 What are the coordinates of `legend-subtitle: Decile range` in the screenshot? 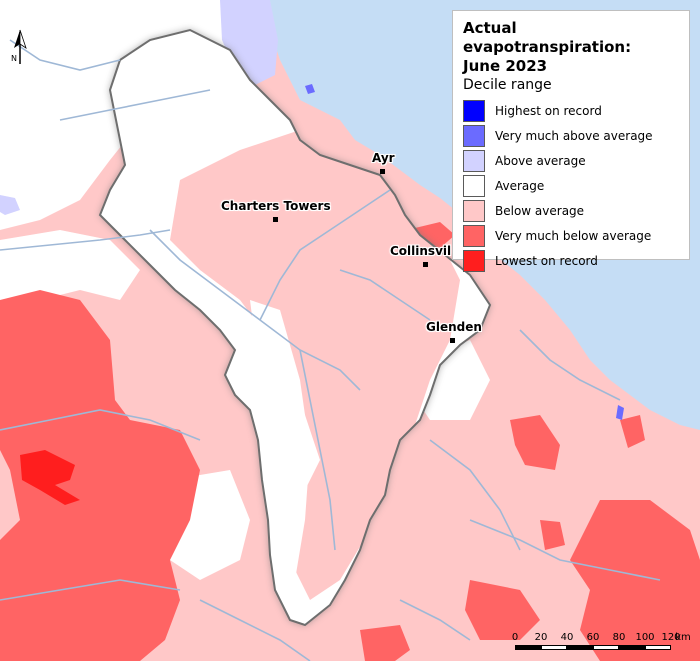 It's located at (507, 85).